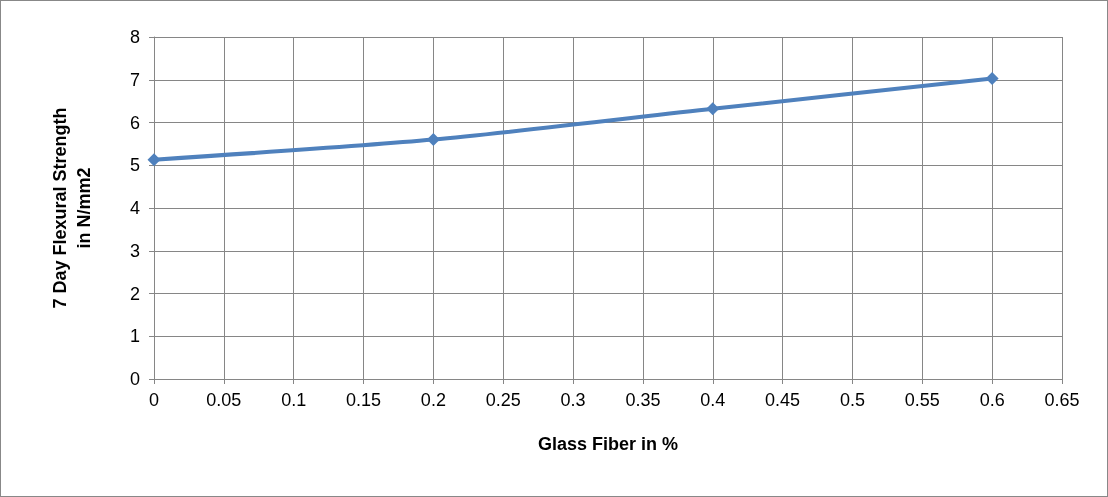 This screenshot has width=1108, height=497. I want to click on y-tick-label: 8, so click(134, 37).